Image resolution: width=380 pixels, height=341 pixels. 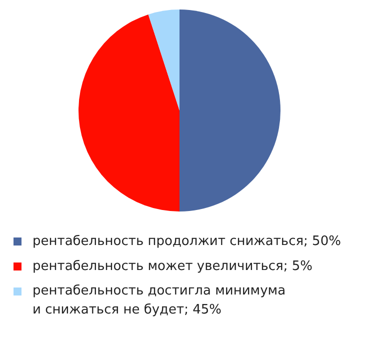 What do you see at coordinates (159, 301) in the screenshot?
I see `legend-label: рентабельность достигла минимума и снижаться не будет; 45%` at bounding box center [159, 301].